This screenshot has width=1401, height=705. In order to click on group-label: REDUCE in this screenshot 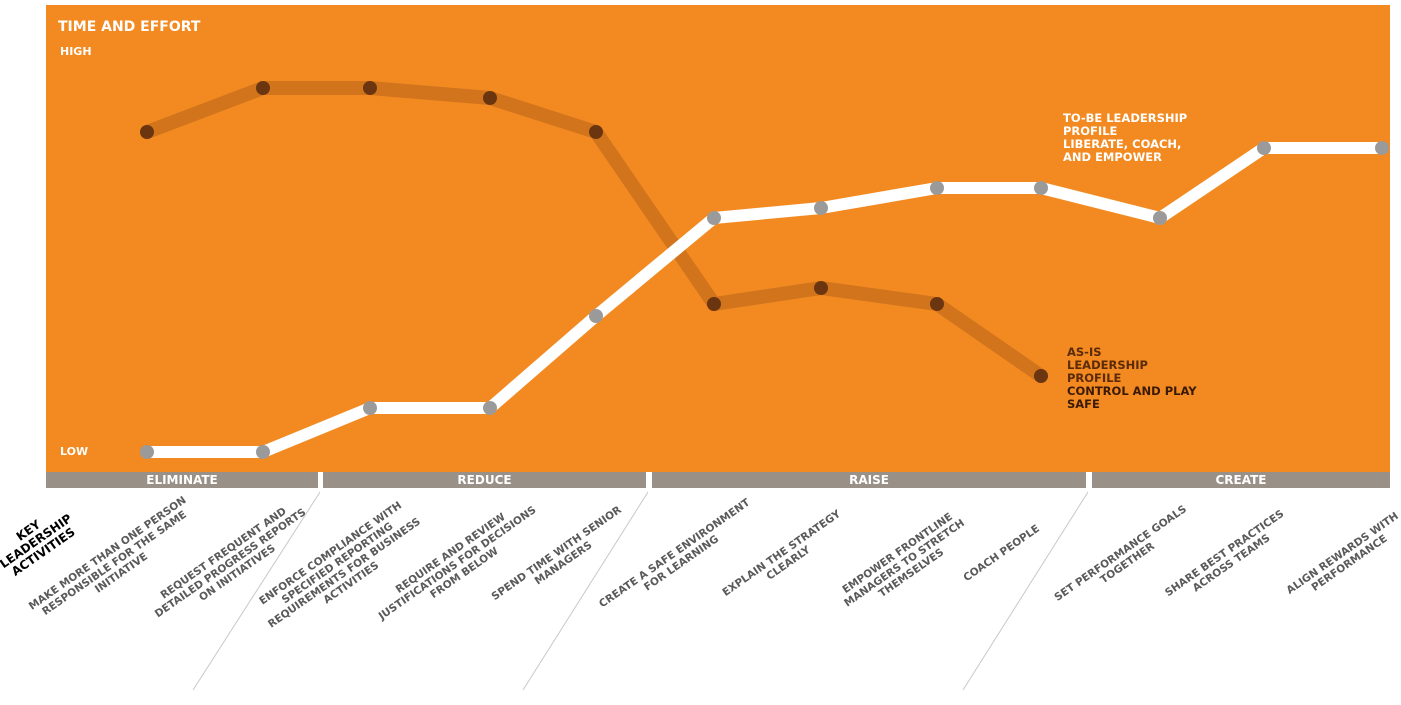, I will do `click(484, 480)`.